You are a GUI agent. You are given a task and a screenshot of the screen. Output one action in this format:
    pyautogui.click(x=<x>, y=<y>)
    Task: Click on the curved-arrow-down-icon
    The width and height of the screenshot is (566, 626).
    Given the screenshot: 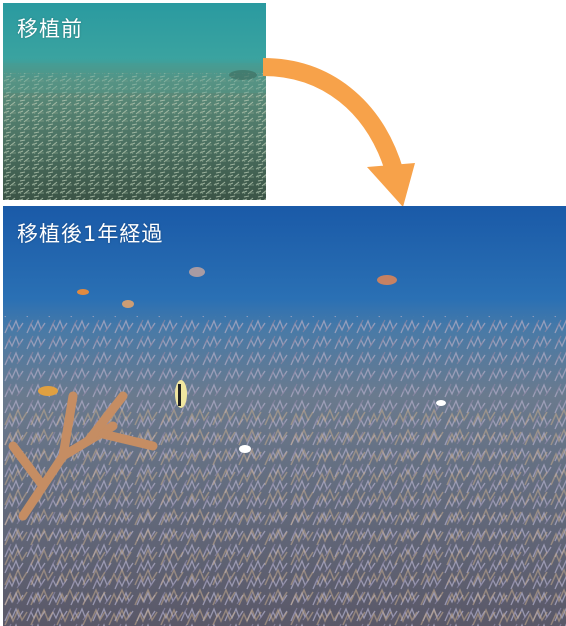 What is the action you would take?
    pyautogui.click(x=338, y=132)
    